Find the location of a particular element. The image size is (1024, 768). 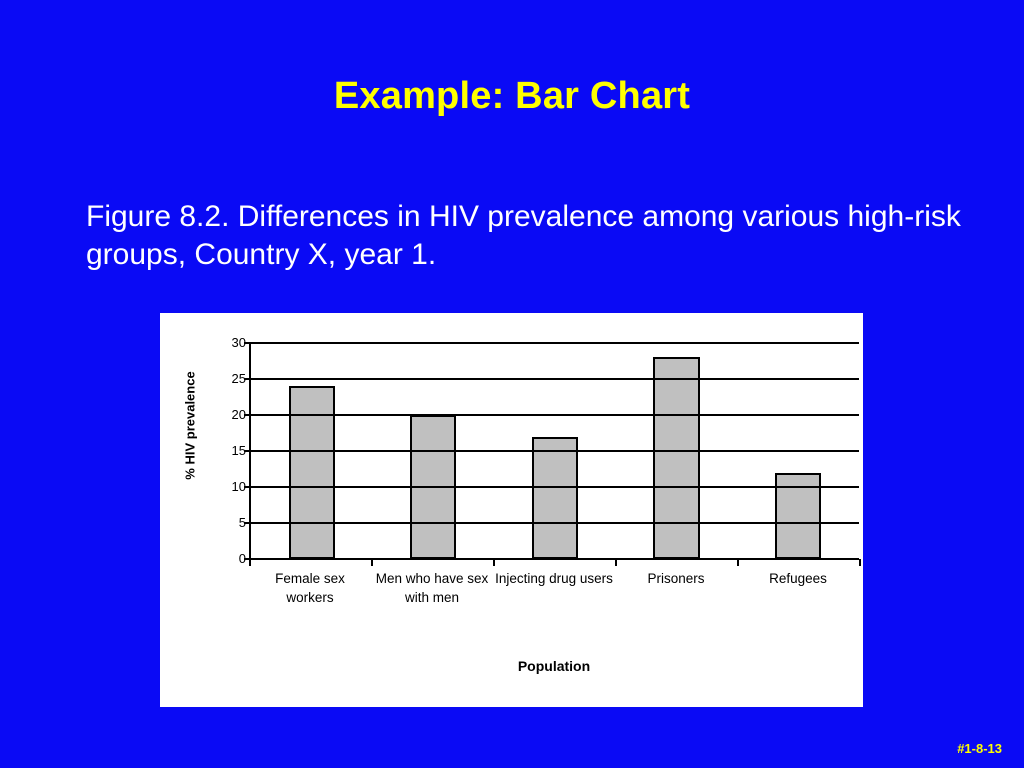

y-axis-tick-label: 25 is located at coordinates (238, 378).